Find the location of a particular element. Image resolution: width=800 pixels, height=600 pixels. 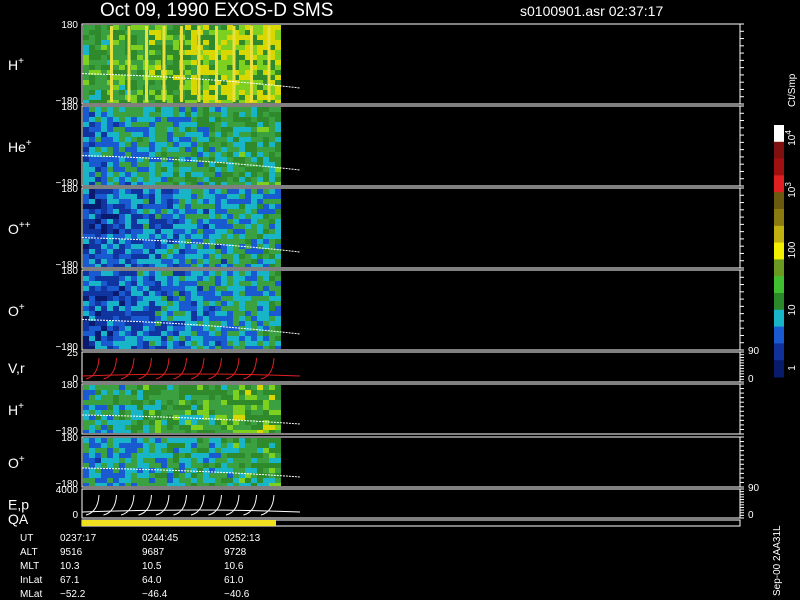

sweep is located at coordinates (127, 368).